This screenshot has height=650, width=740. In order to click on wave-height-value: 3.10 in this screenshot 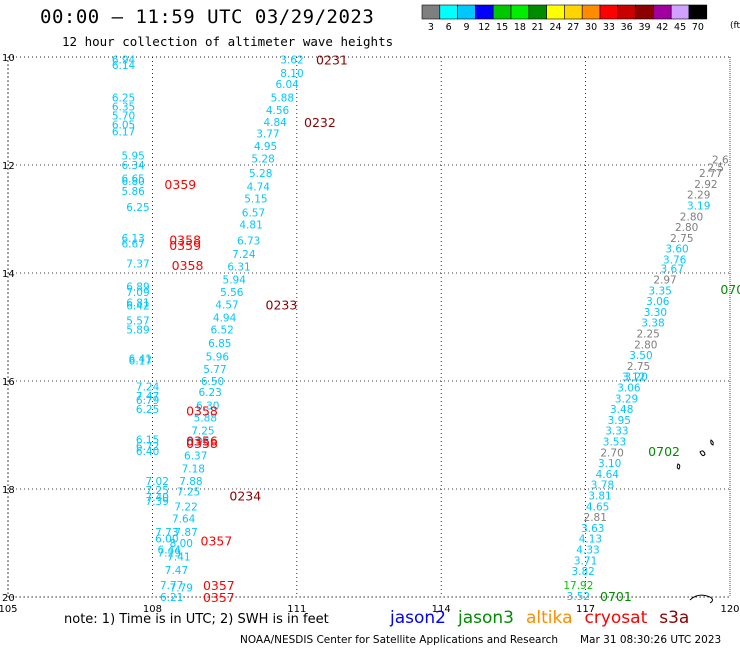, I will do `click(609, 464)`.